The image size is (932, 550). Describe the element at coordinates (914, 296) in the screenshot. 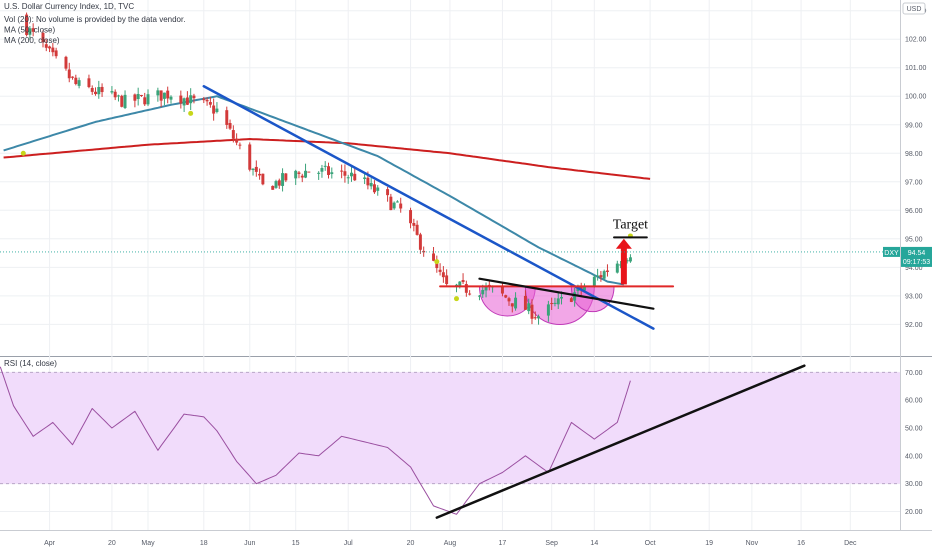

I see `price-tick-label: 93.00` at that location.